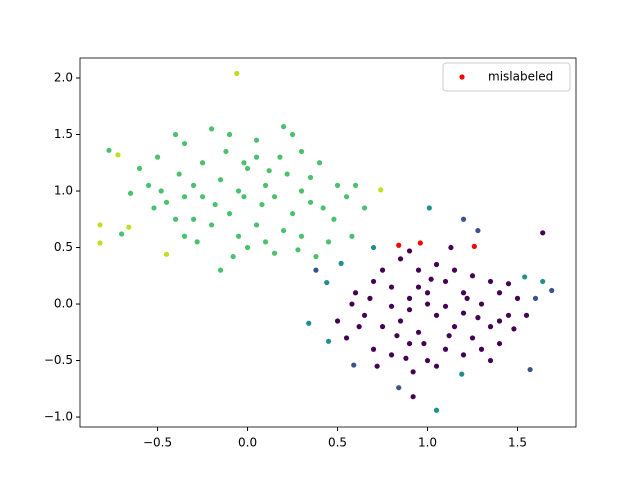 The width and height of the screenshot is (640, 484). Describe the element at coordinates (337, 443) in the screenshot. I see `x-tick-label: 0.5` at that location.